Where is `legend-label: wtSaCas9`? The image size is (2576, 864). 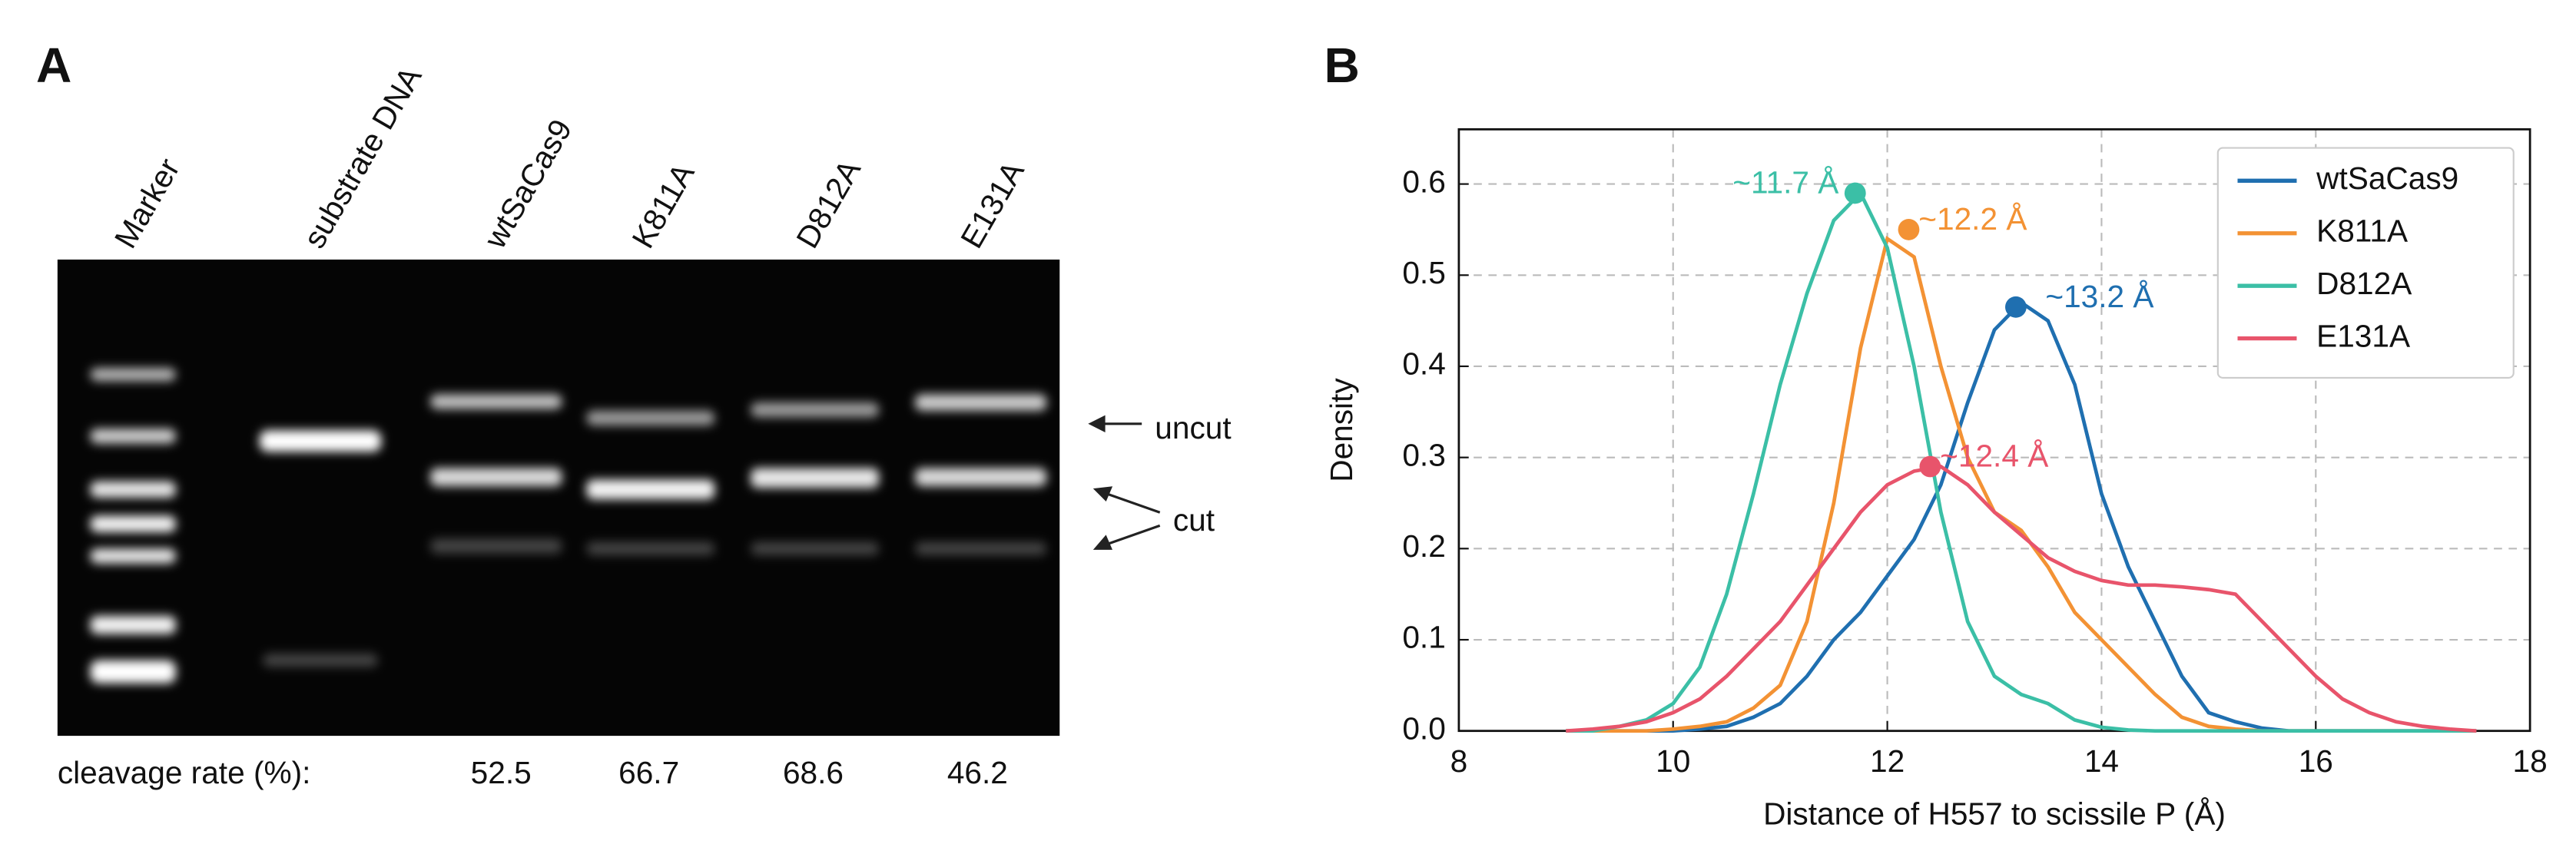
legend-label: wtSaCas9 is located at coordinates (2387, 178).